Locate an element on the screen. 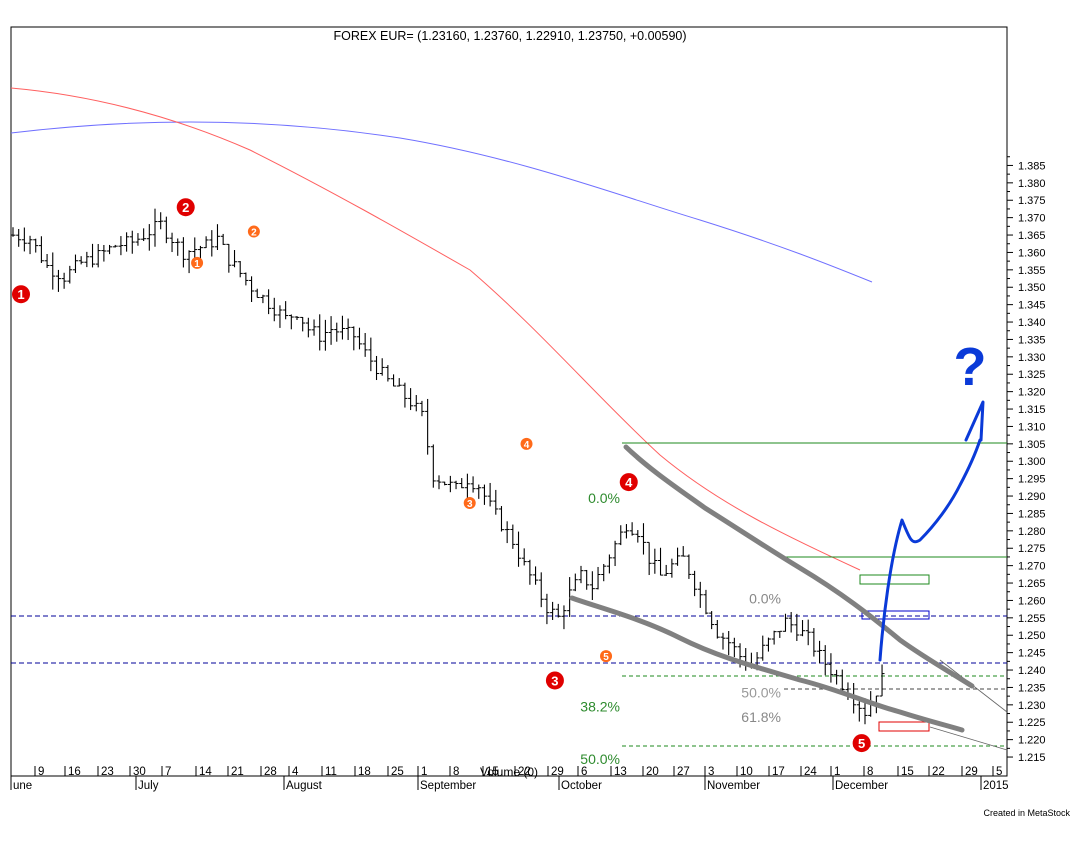 Image resolution: width=1080 pixels, height=843 pixels. y-tick-label: 1.320 is located at coordinates (1032, 393).